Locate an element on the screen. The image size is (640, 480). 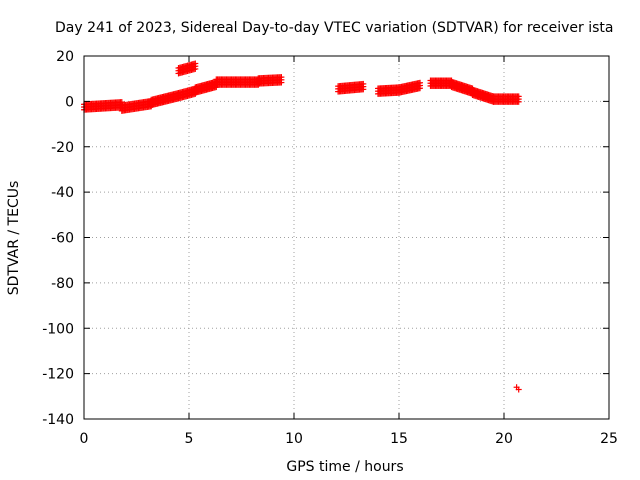
y-tick-label: -120 is located at coordinates (58, 375).